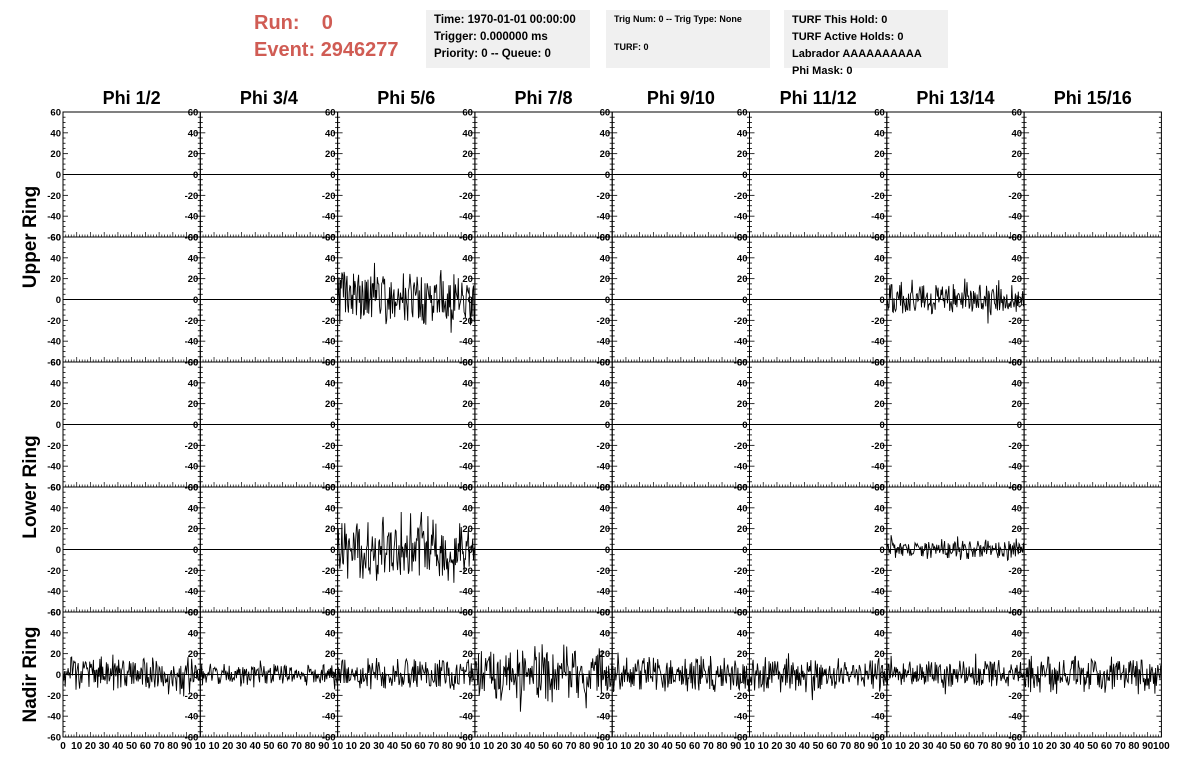  I want to click on labrador-text: Labrador AAAAAAAAAA, so click(857, 54).